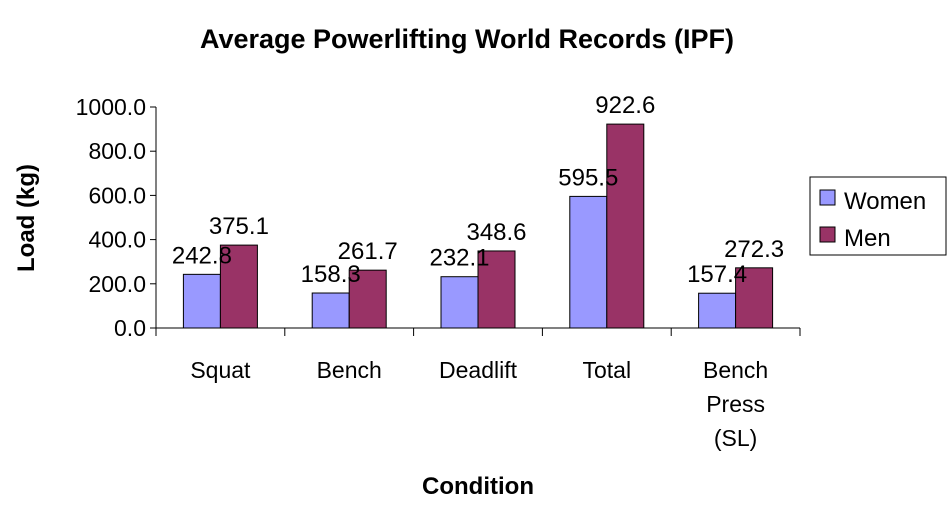  I want to click on y-axis-title: Load (kg), so click(26, 218).